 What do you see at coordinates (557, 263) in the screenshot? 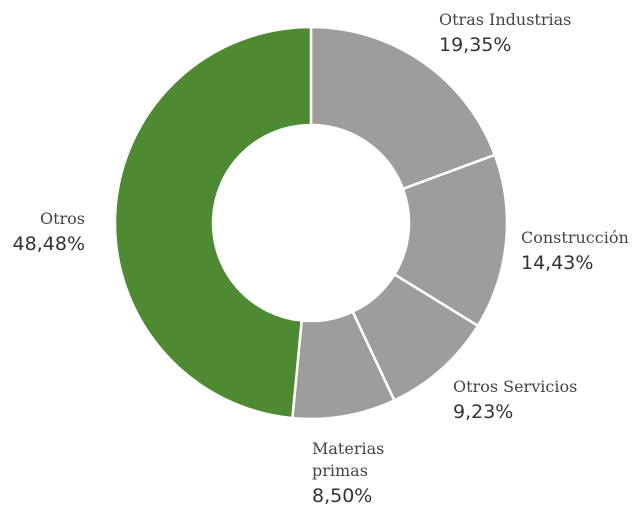
I see `value-construcción: 14,43%` at bounding box center [557, 263].